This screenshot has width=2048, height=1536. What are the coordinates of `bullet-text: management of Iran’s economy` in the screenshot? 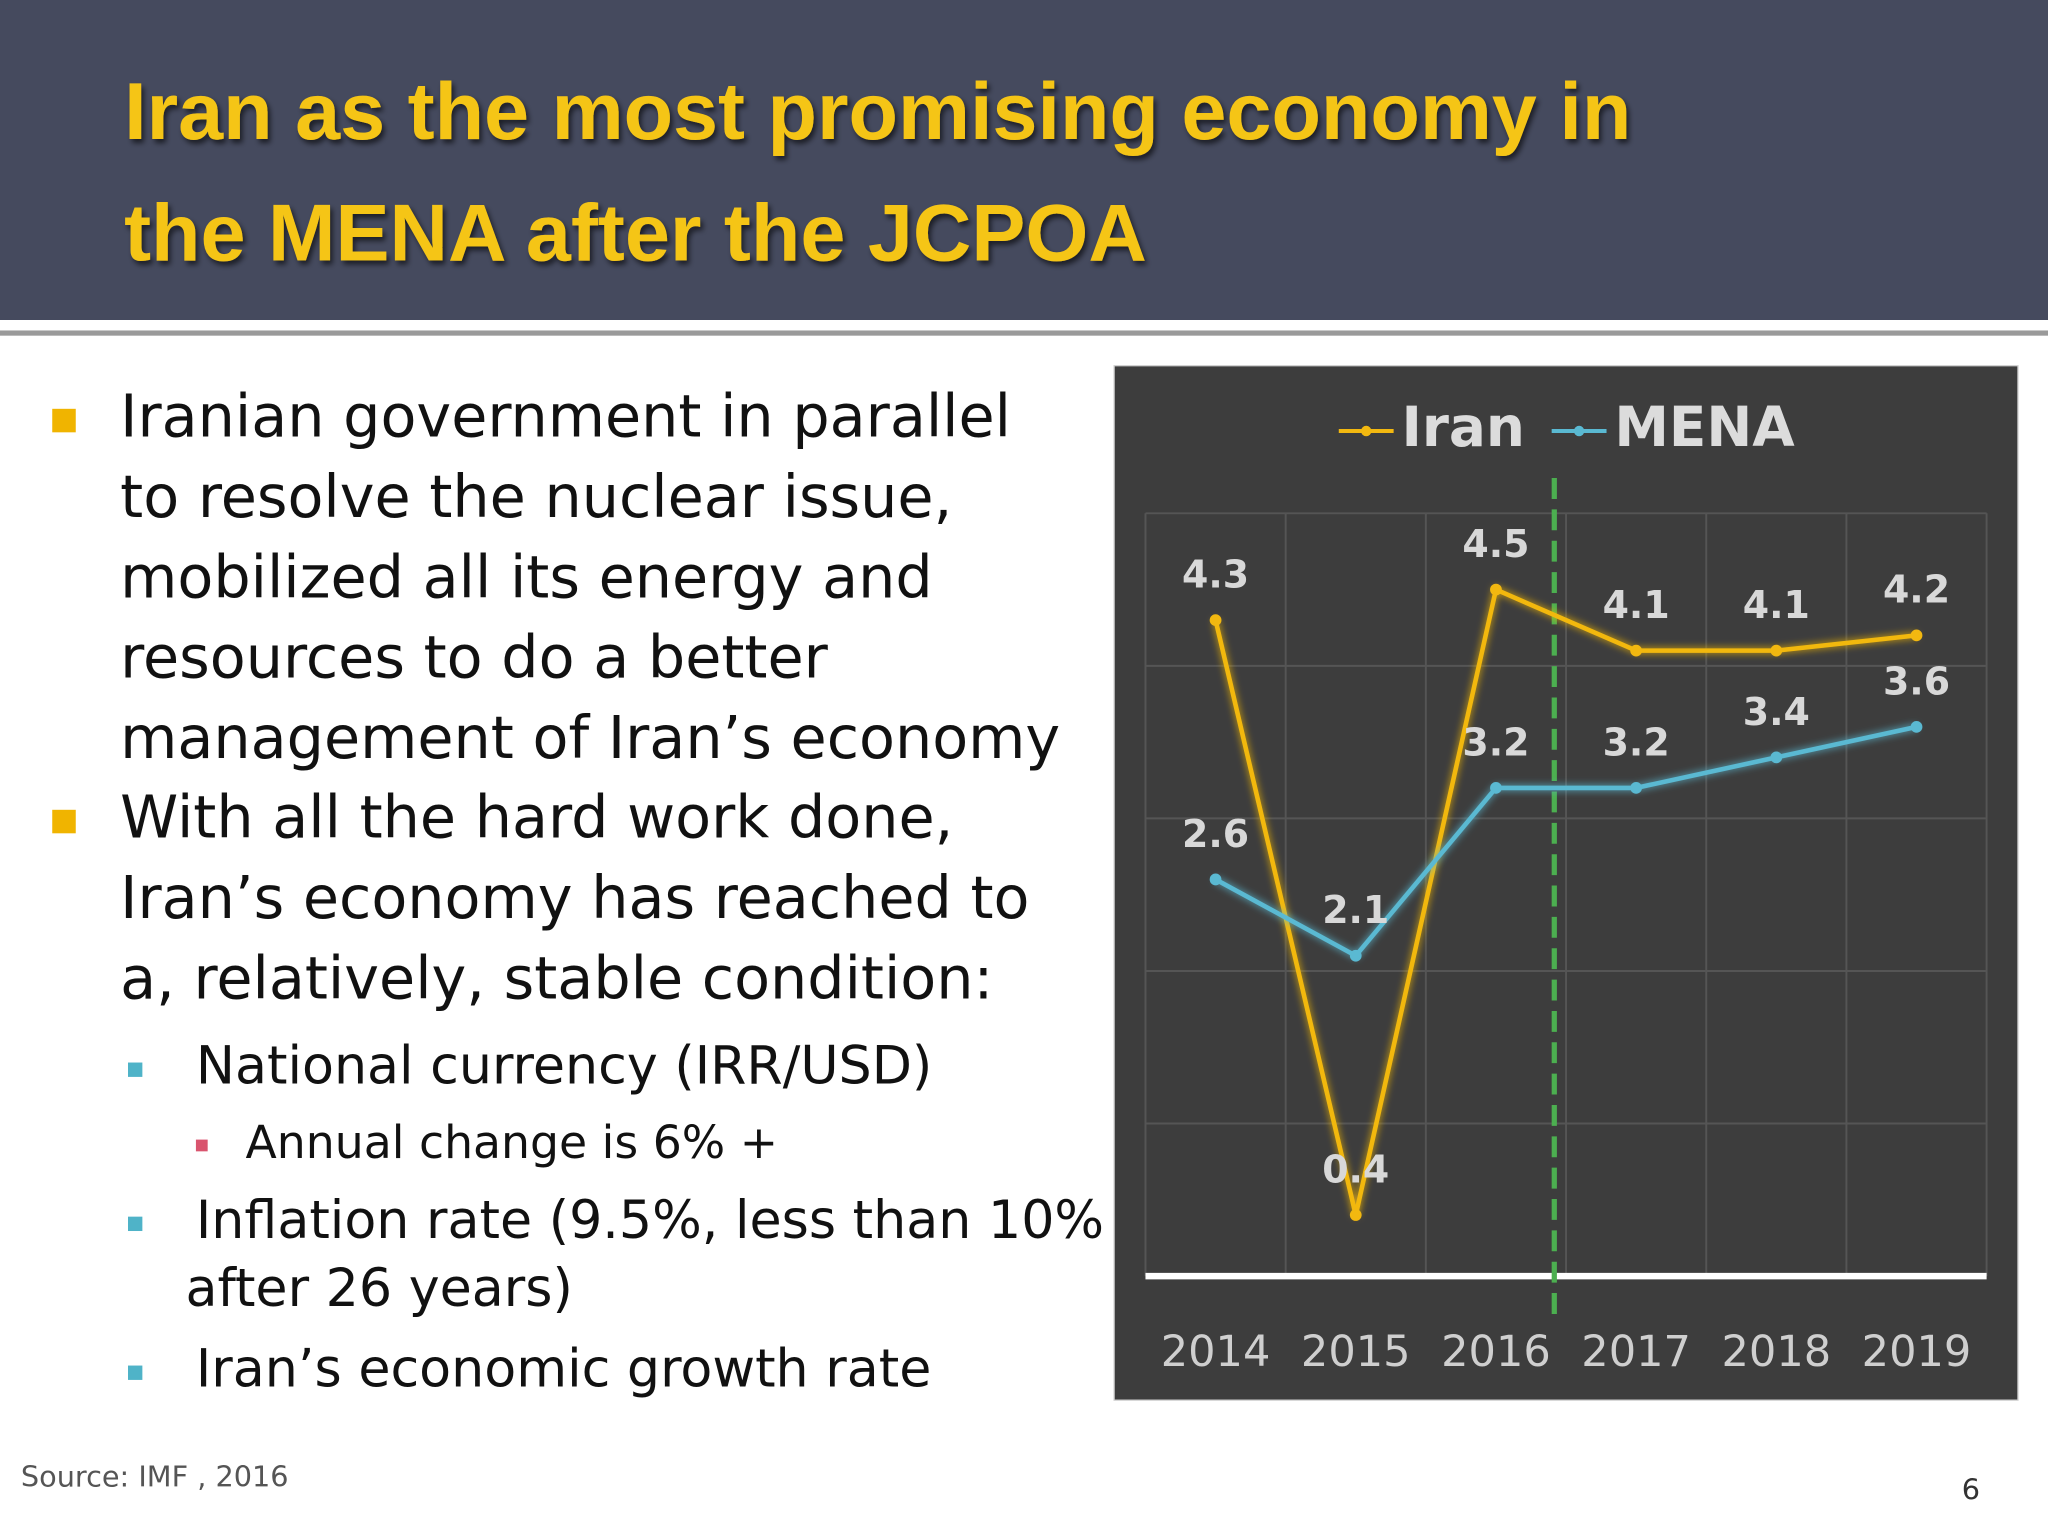 It's located at (590, 737).